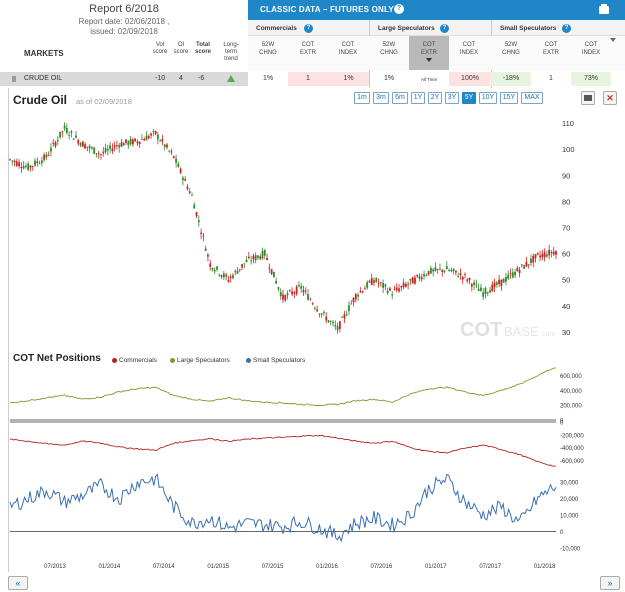  I want to click on oi-score-header: OI score, so click(181, 48).